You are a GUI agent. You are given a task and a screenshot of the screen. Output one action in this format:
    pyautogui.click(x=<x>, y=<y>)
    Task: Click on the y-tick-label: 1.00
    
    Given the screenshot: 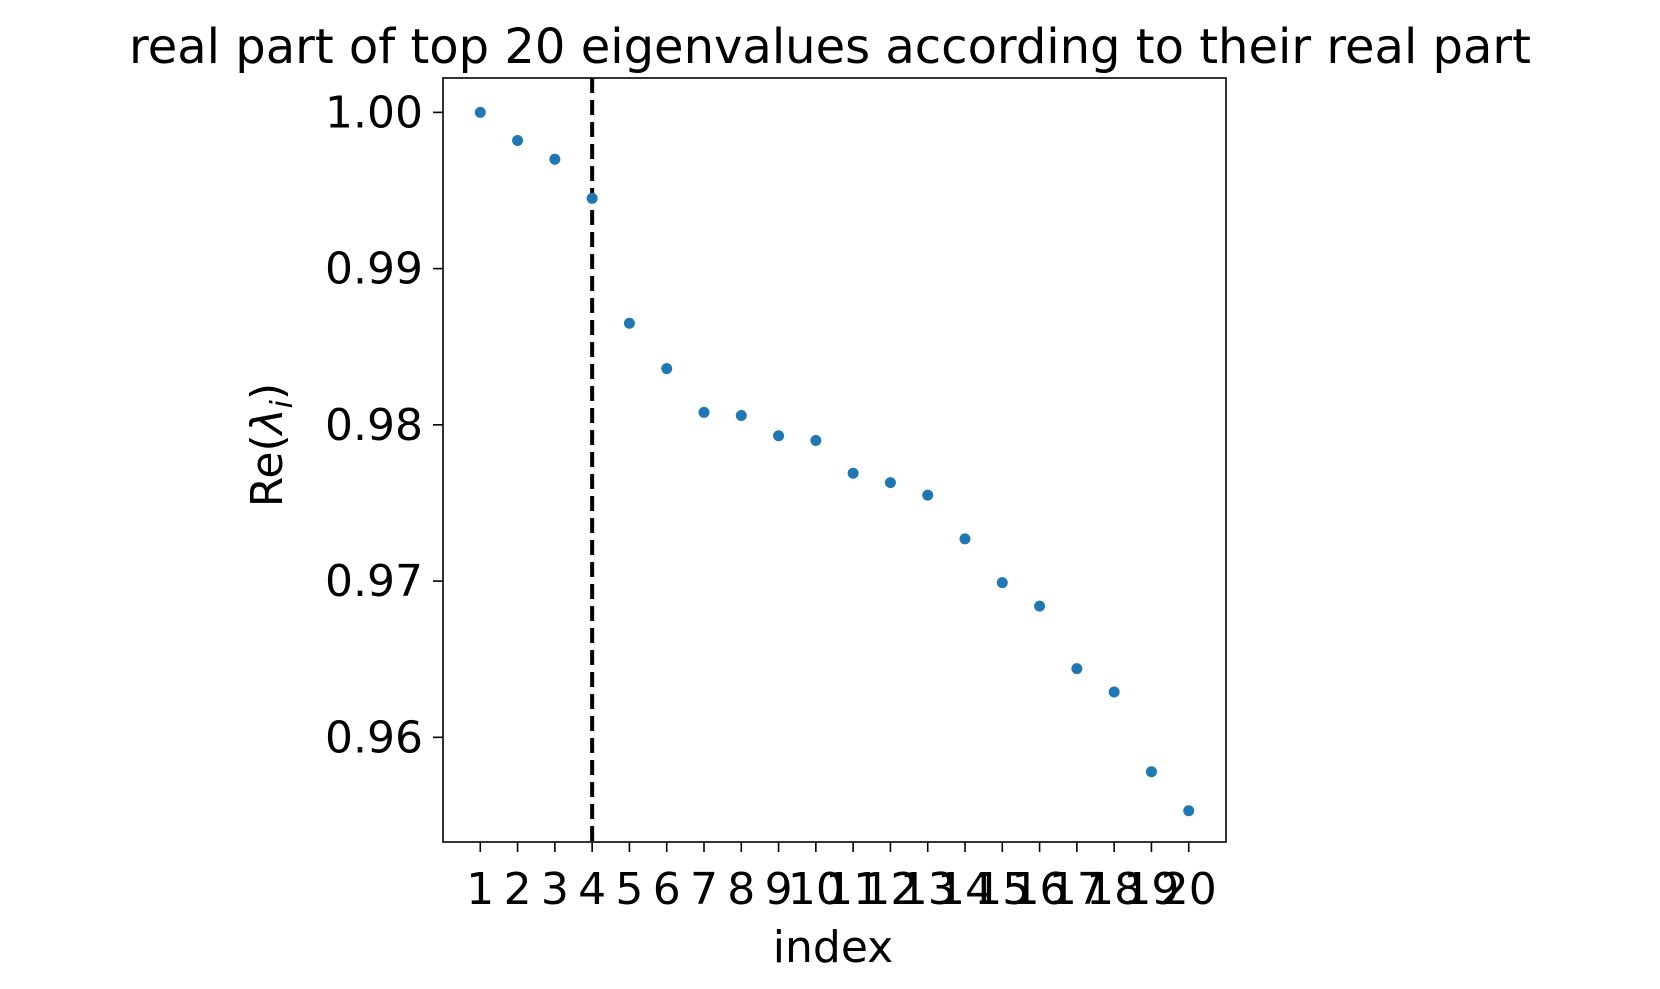 What is the action you would take?
    pyautogui.click(x=374, y=112)
    